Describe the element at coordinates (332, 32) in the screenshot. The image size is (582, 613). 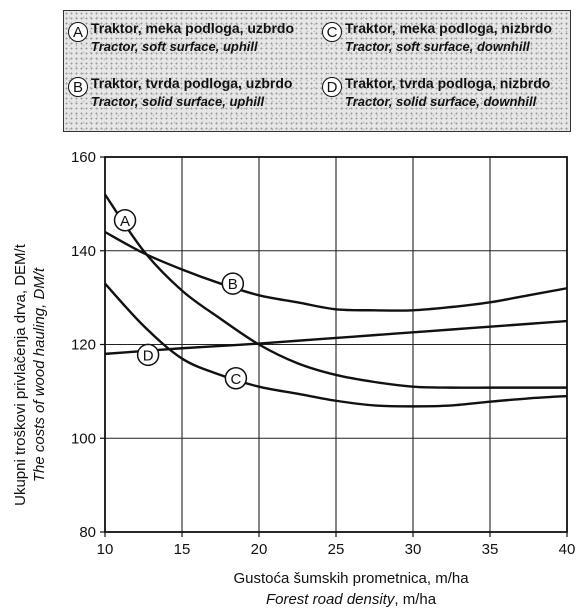
I see `legend-marker-c: C` at that location.